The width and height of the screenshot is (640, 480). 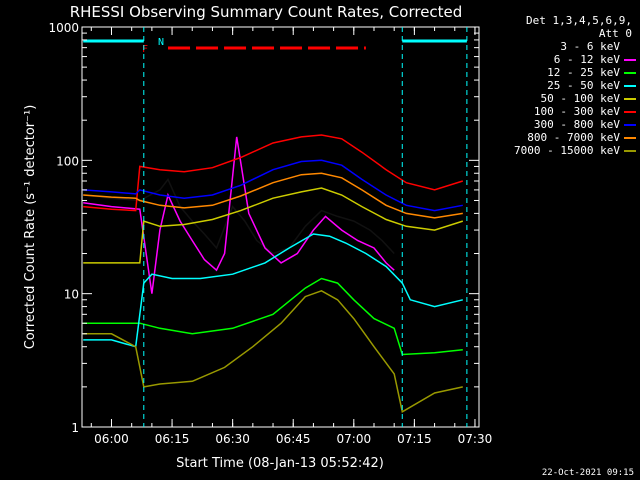 I want to click on y-tick-label: 100, so click(x=67, y=161).